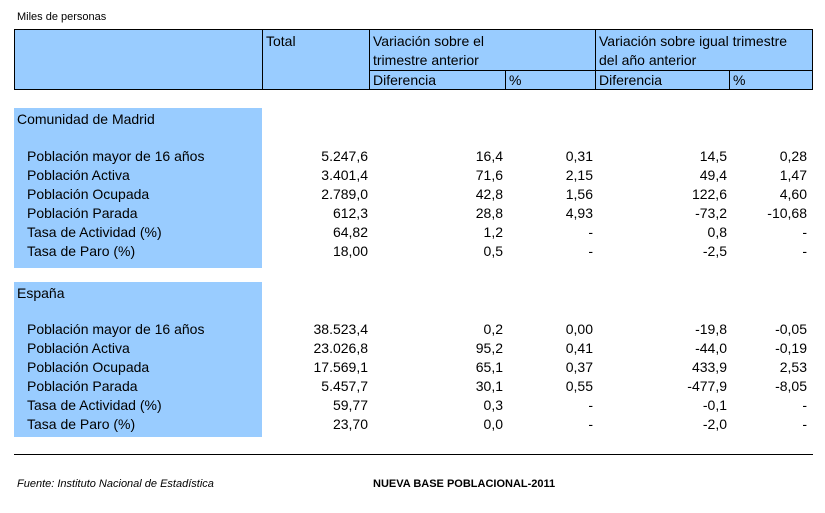 Image resolution: width=825 pixels, height=513 pixels. I want to click on row-total: 64,82, so click(350, 232).